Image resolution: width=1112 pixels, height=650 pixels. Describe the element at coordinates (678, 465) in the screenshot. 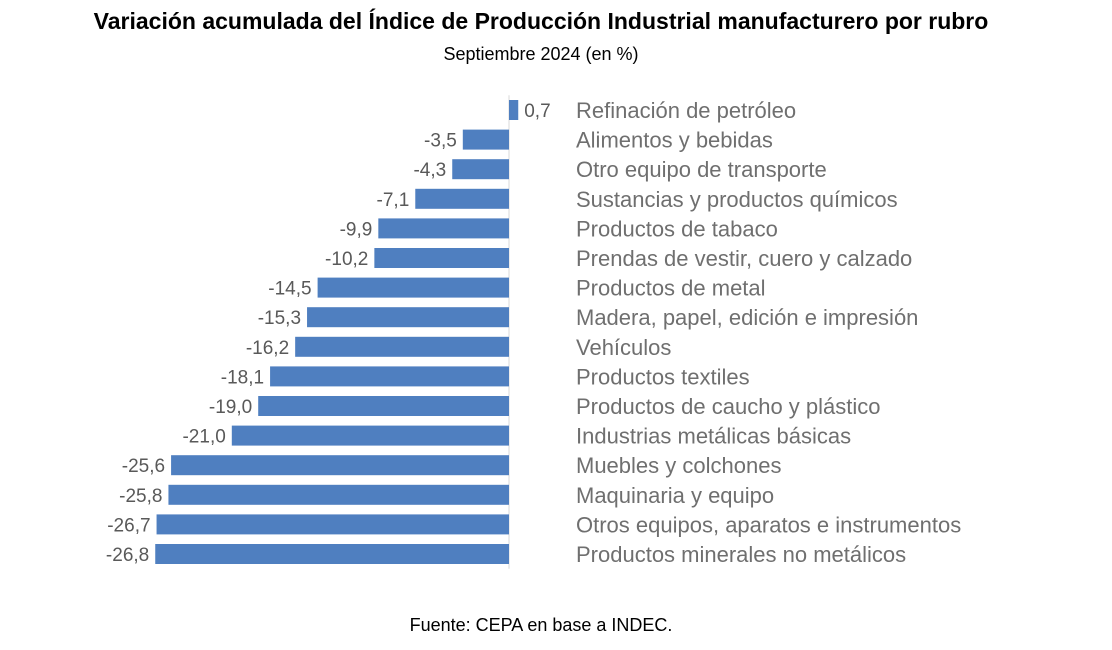

I see `category-label-12: Muebles y colchones` at that location.